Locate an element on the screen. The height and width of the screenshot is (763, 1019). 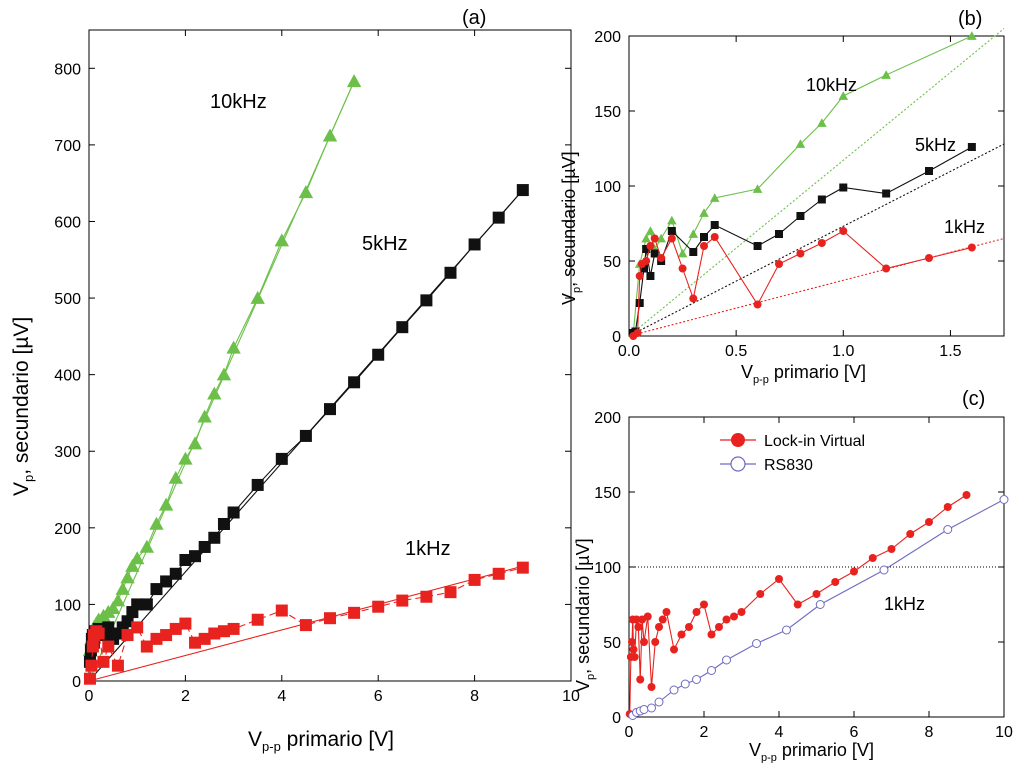
panel-b-fit-lines is located at coordinates (816, 182).